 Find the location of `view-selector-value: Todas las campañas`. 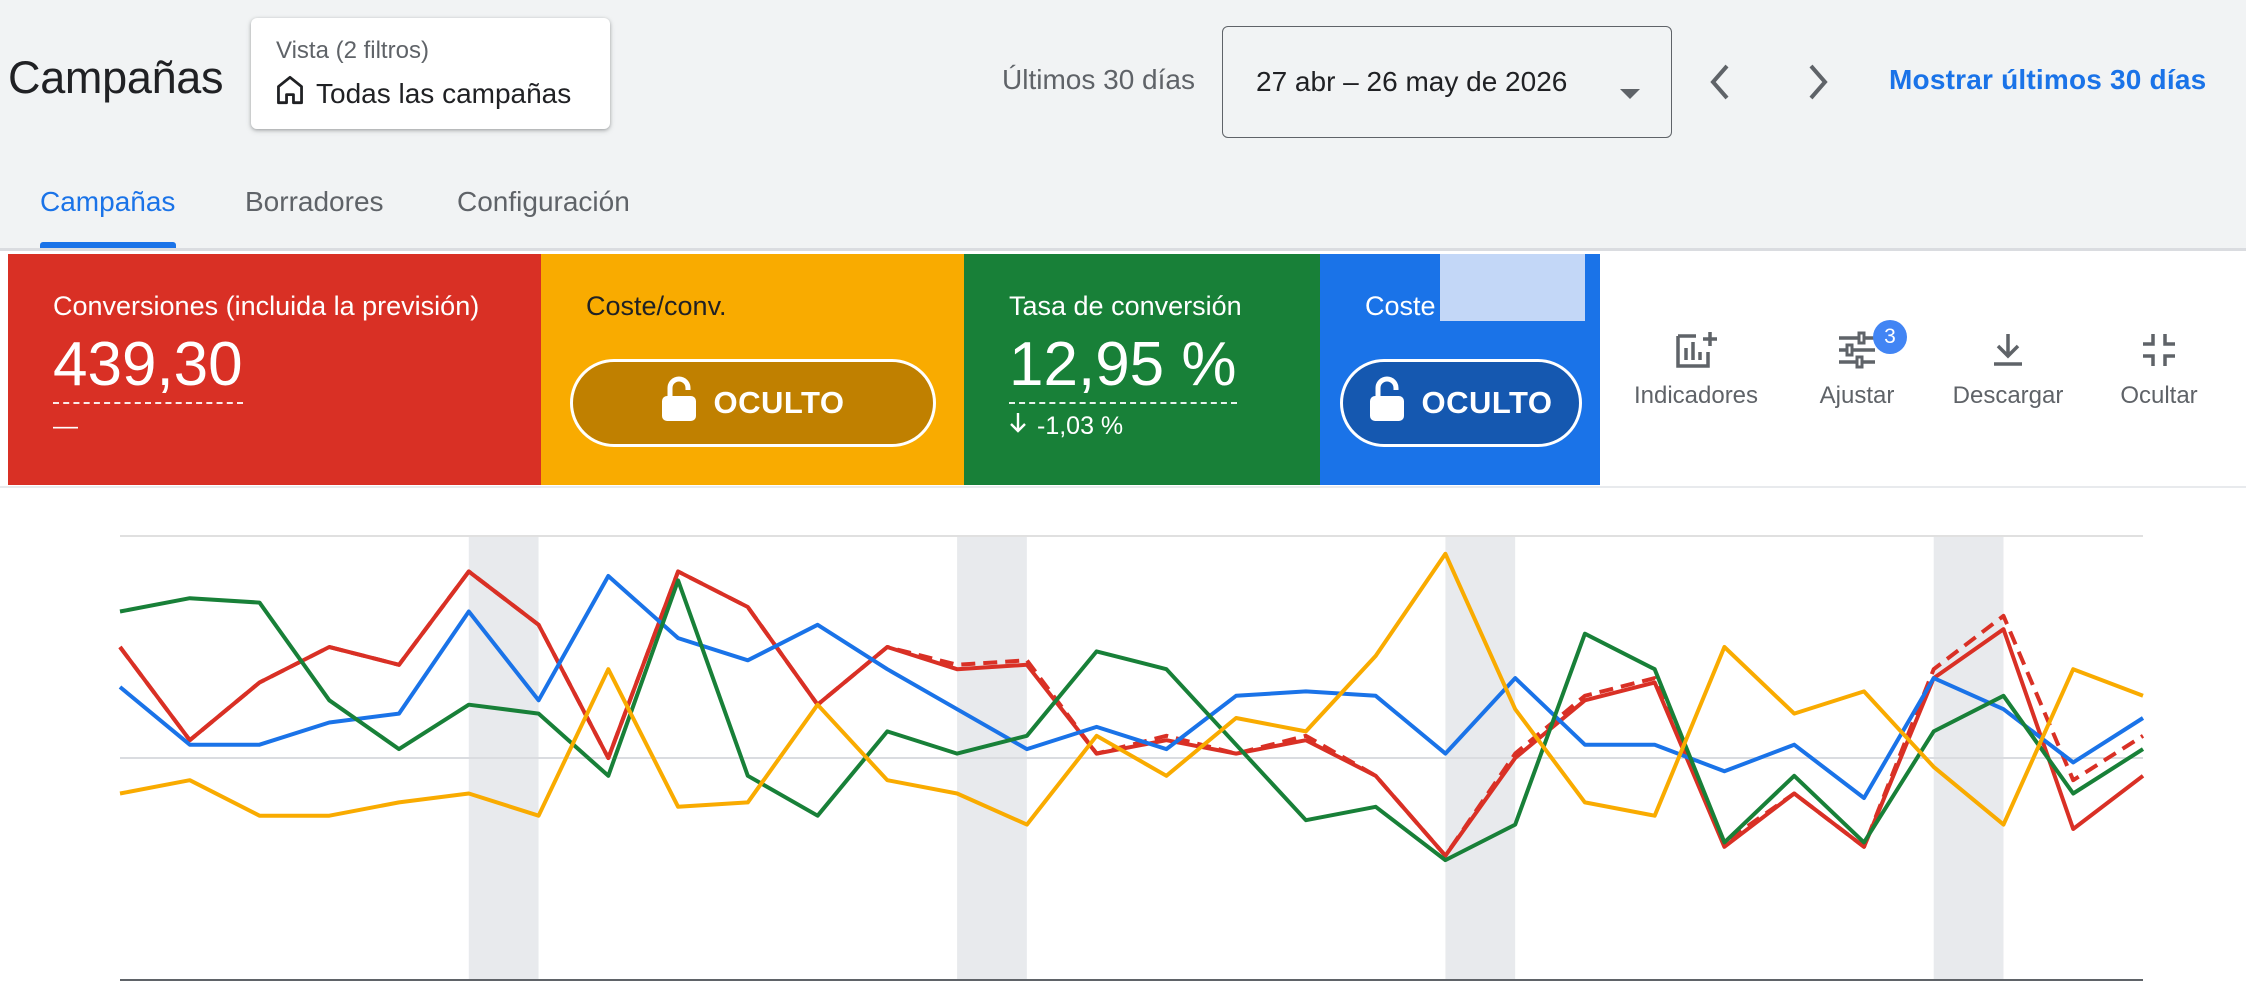

view-selector-value: Todas las campañas is located at coordinates (444, 93).